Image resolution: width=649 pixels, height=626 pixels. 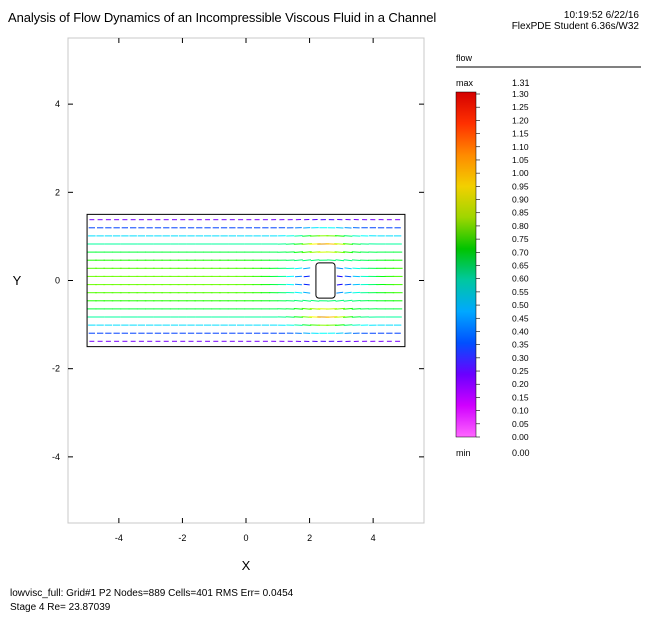 What do you see at coordinates (17, 280) in the screenshot?
I see `y-axis-label: Y` at bounding box center [17, 280].